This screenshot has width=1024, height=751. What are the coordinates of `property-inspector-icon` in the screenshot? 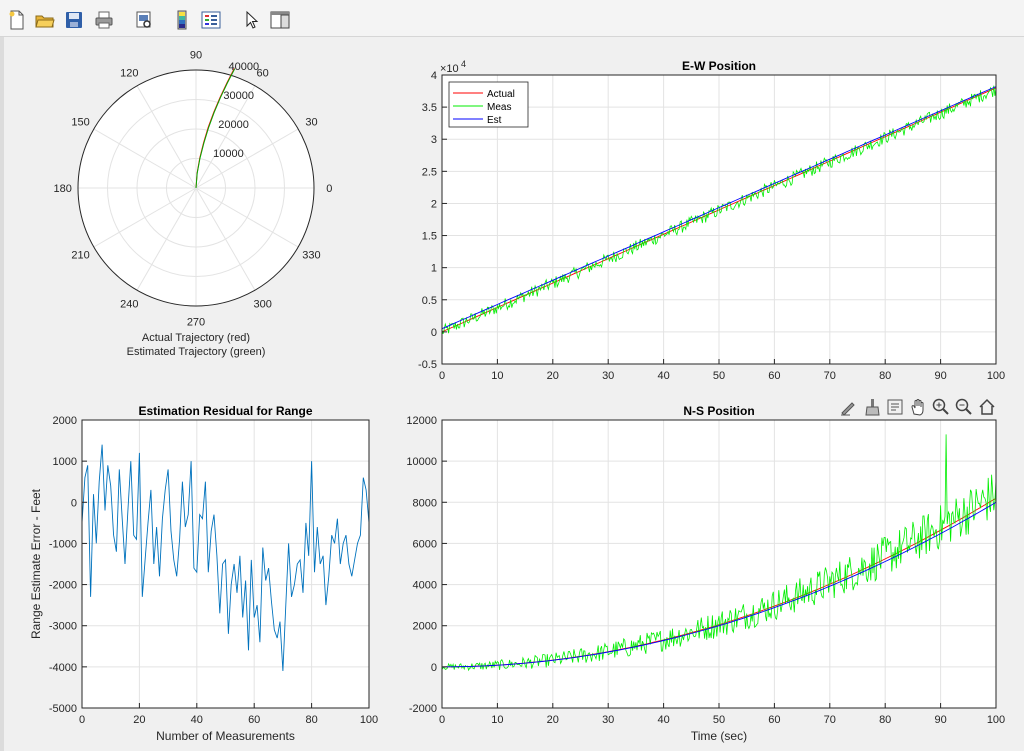 It's located at (280, 20).